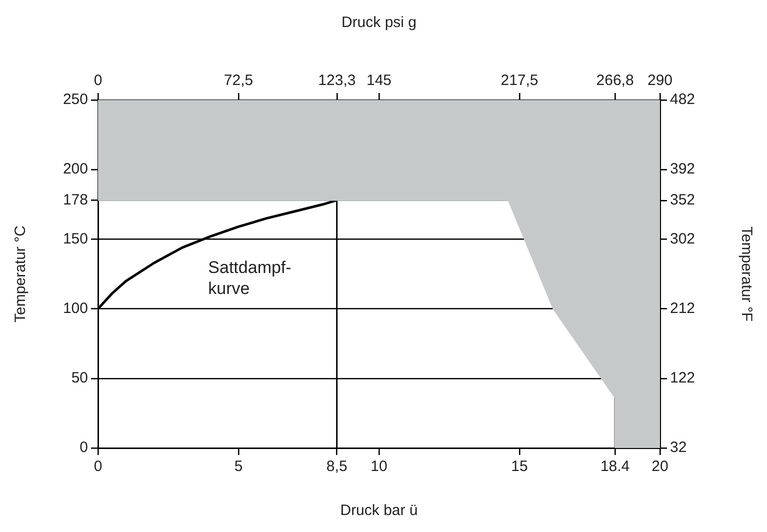  What do you see at coordinates (678, 447) in the screenshot?
I see `y2-tick-label: 32` at bounding box center [678, 447].